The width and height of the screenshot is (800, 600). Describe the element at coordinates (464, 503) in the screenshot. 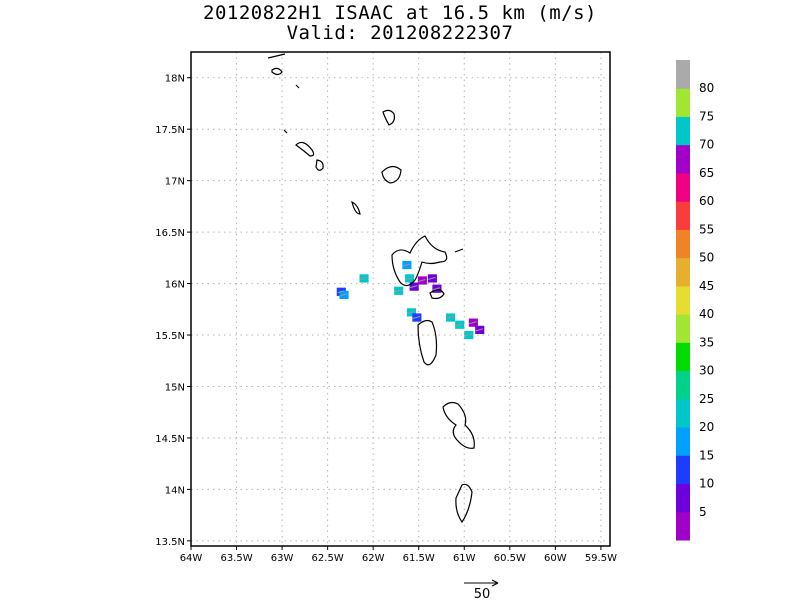

I see `island-st-lucia` at that location.